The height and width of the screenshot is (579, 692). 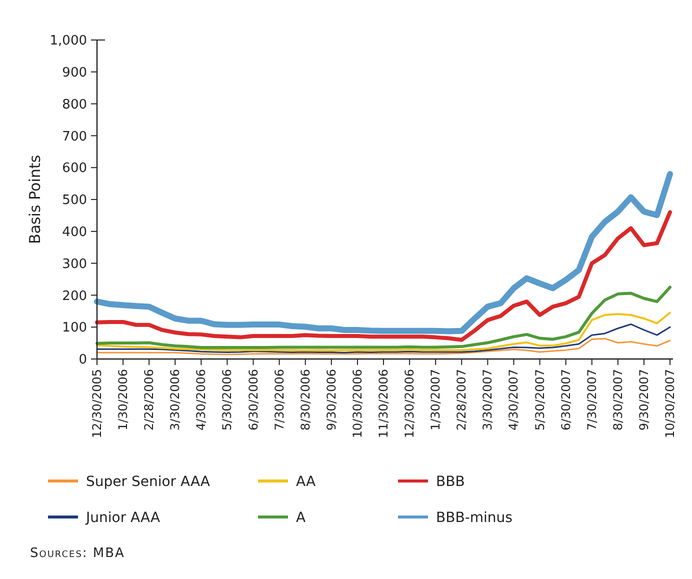 I want to click on x-tick-label: 2/28/2006, so click(x=149, y=400).